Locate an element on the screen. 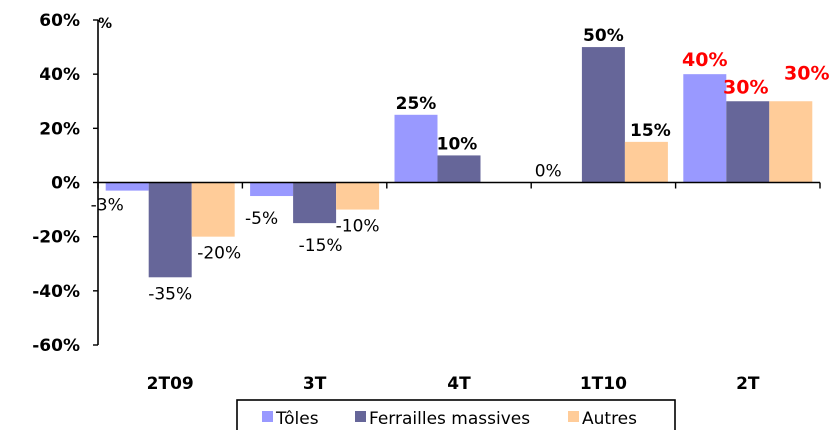 Image resolution: width=831 pixels, height=430 pixels. data-label: -35% is located at coordinates (170, 294).